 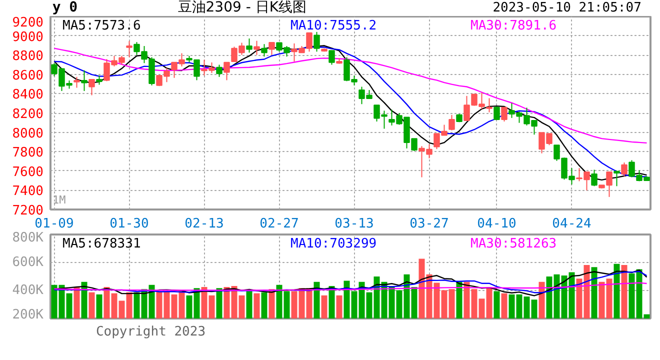 I want to click on x-tick-label: 02-27, so click(x=279, y=224).